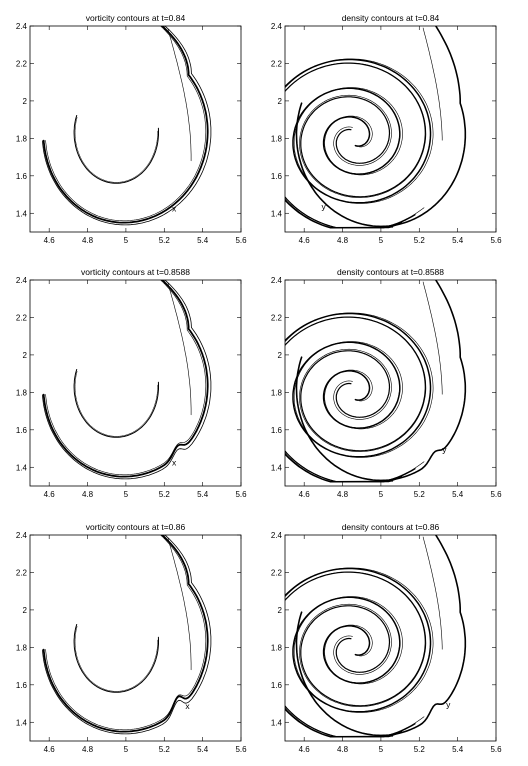 The height and width of the screenshot is (766, 528). I want to click on panel-title: density contours at t=0.84, so click(391, 18).